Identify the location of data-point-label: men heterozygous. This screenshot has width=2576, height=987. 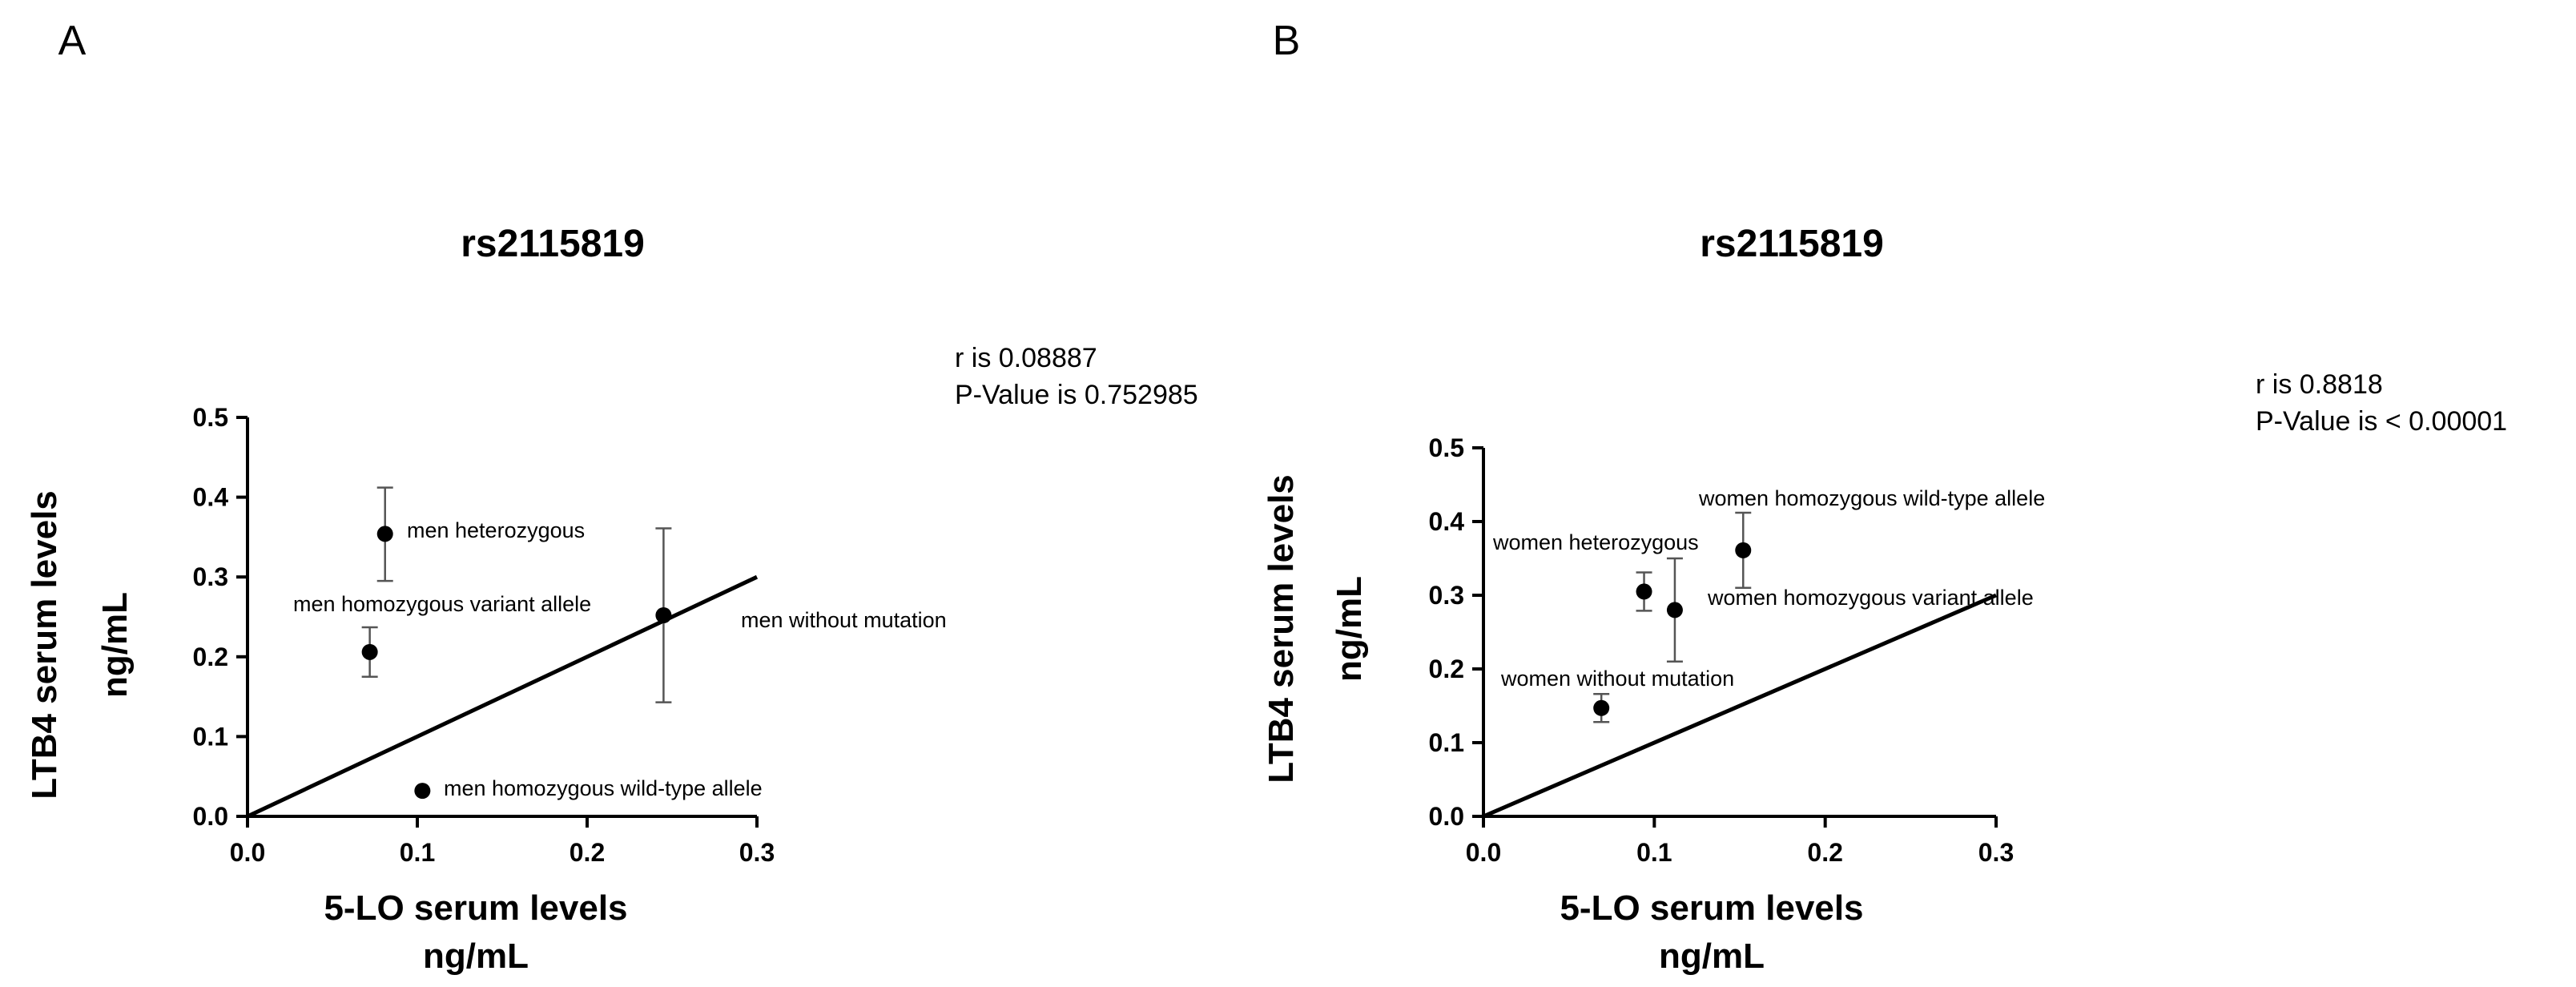
(496, 530).